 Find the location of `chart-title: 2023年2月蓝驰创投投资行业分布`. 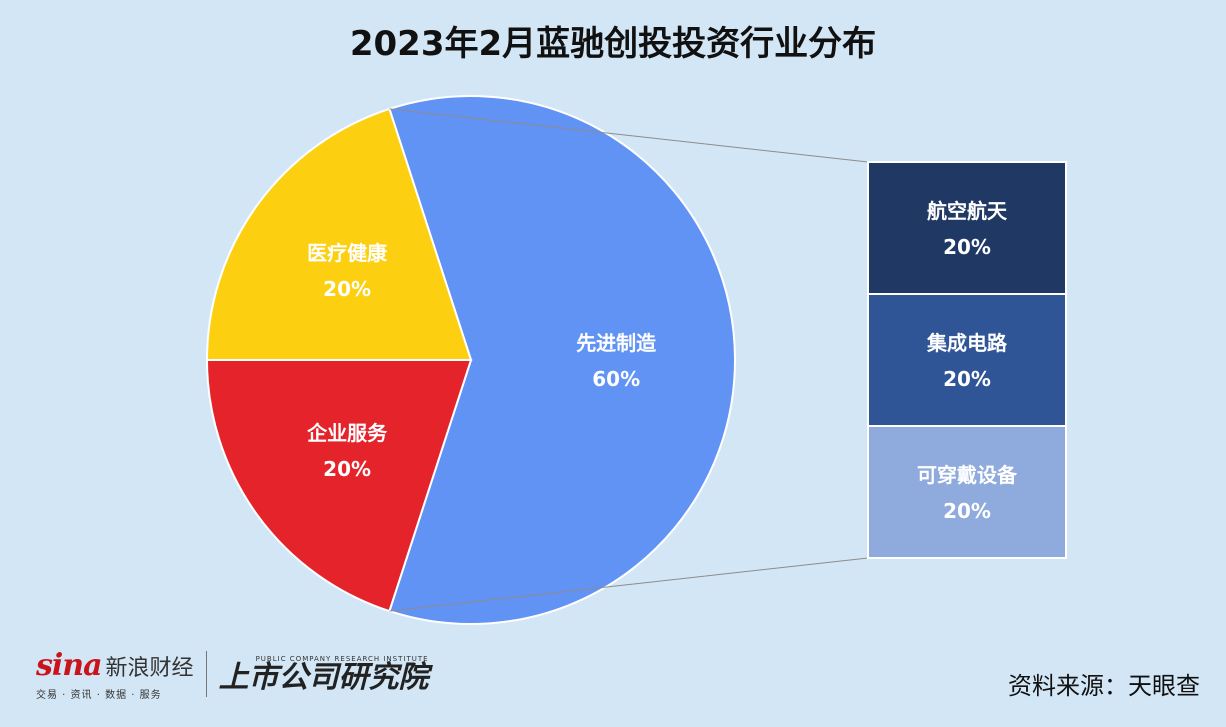

chart-title: 2023年2月蓝驰创投投资行业分布 is located at coordinates (613, 44).